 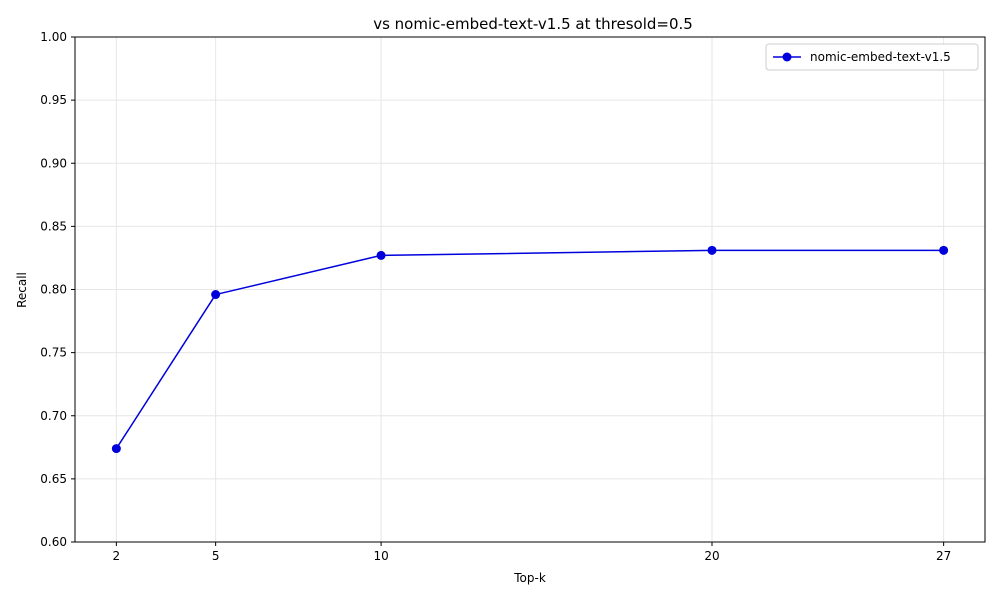 I want to click on x-tick-label: 20, so click(x=711, y=556).